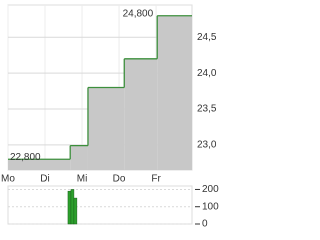 Image resolution: width=320 pixels, height=240 pixels. What do you see at coordinates (100, 205) in the screenshot?
I see `plot-area` at bounding box center [100, 205].